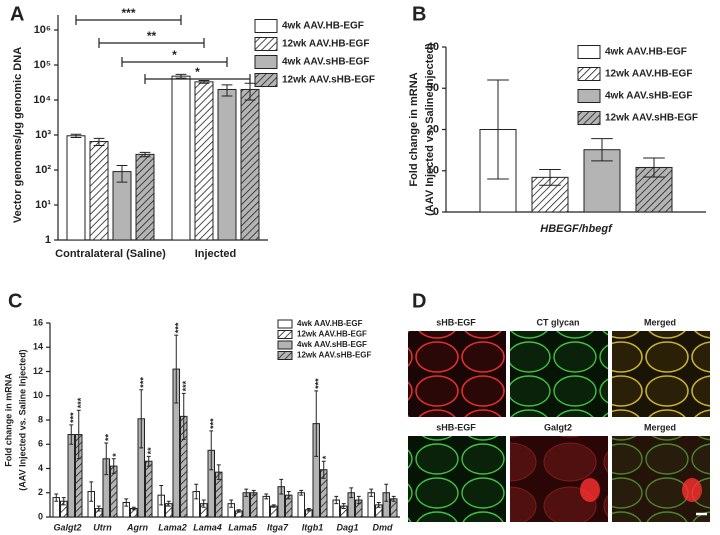 This screenshot has width=720, height=535. I want to click on y-tick-label: 10⁴, so click(42, 100).